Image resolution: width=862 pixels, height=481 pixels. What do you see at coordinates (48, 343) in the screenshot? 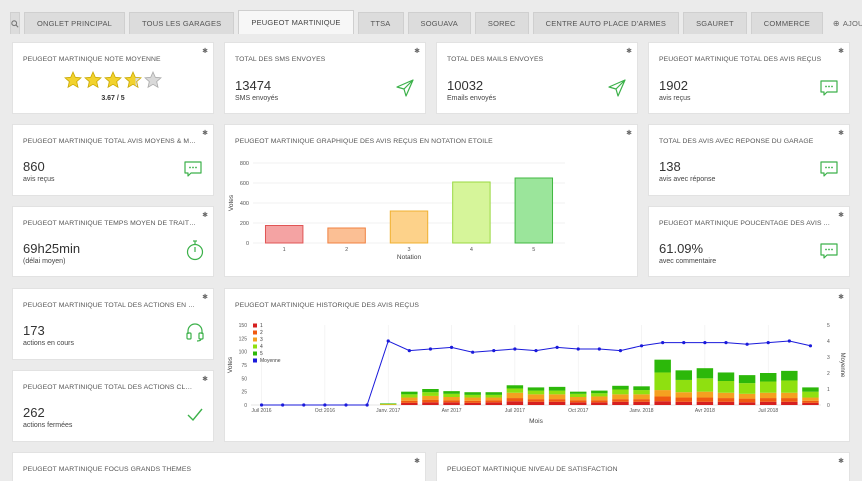
I see `stat-label: actions en cours` at bounding box center [48, 343].